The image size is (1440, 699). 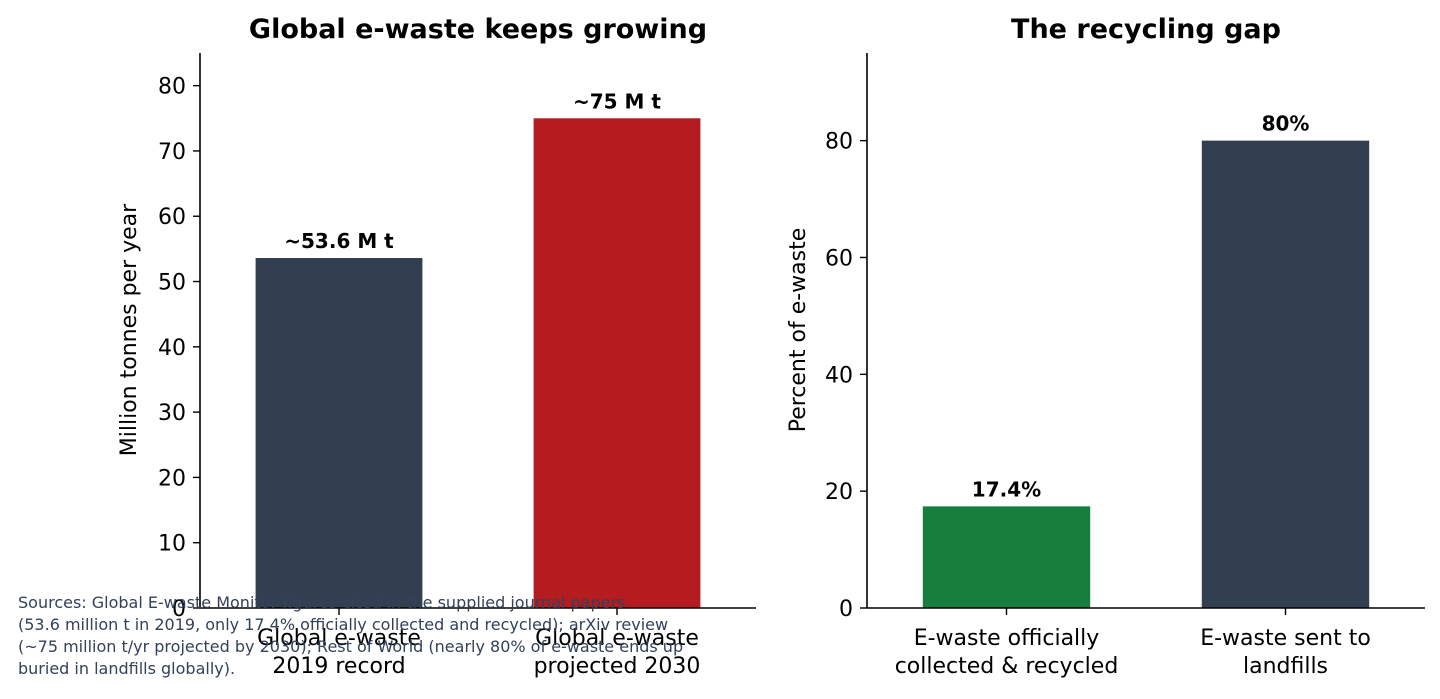 What do you see at coordinates (478, 29) in the screenshot?
I see `chart-title: Global e-waste keeps growing` at bounding box center [478, 29].